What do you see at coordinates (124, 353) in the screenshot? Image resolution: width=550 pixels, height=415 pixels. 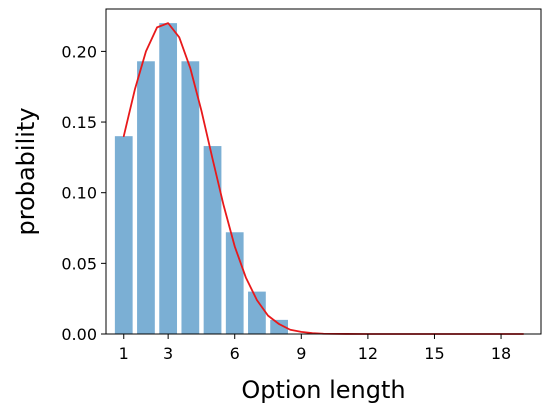 I see `x-tick-label: 1` at bounding box center [124, 353].